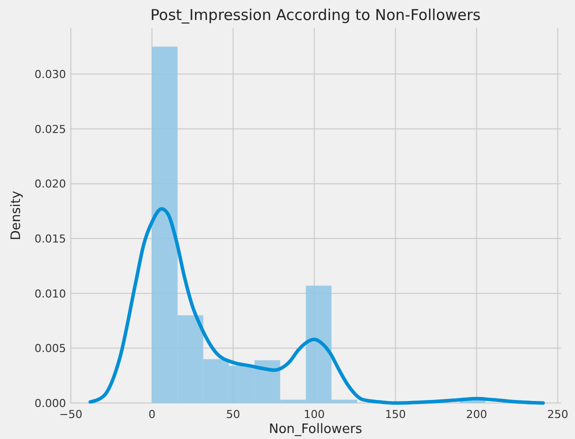 The image size is (575, 439). What do you see at coordinates (70, 414) in the screenshot?
I see `x-tick-label: −50` at bounding box center [70, 414].